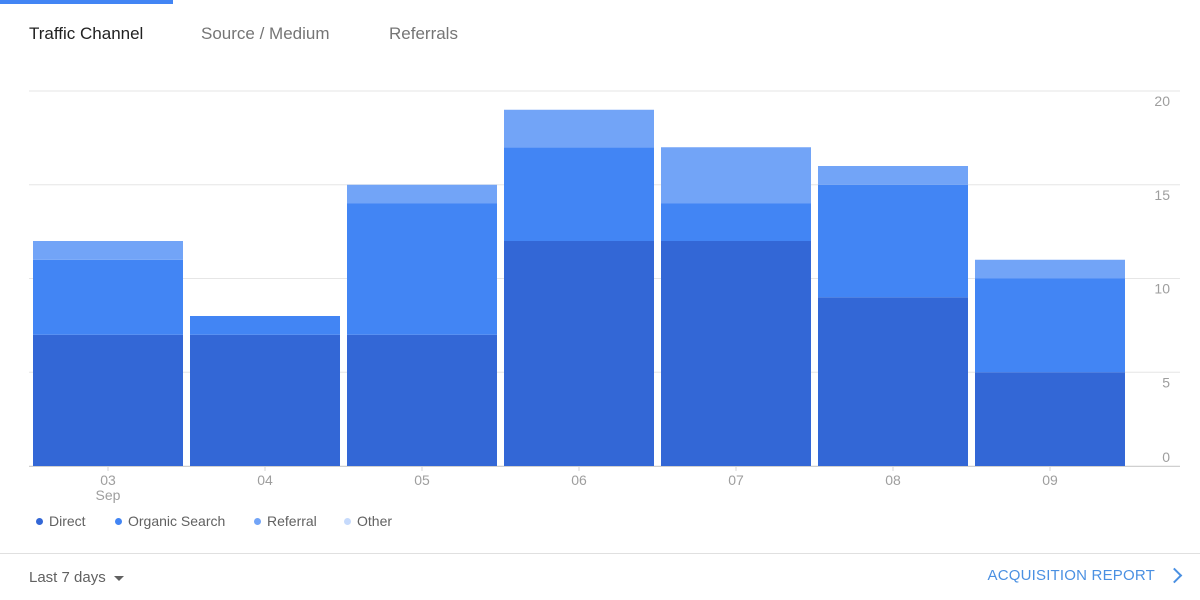 The image size is (1200, 600). Describe the element at coordinates (1166, 457) in the screenshot. I see `y-tick-label: 0` at that location.